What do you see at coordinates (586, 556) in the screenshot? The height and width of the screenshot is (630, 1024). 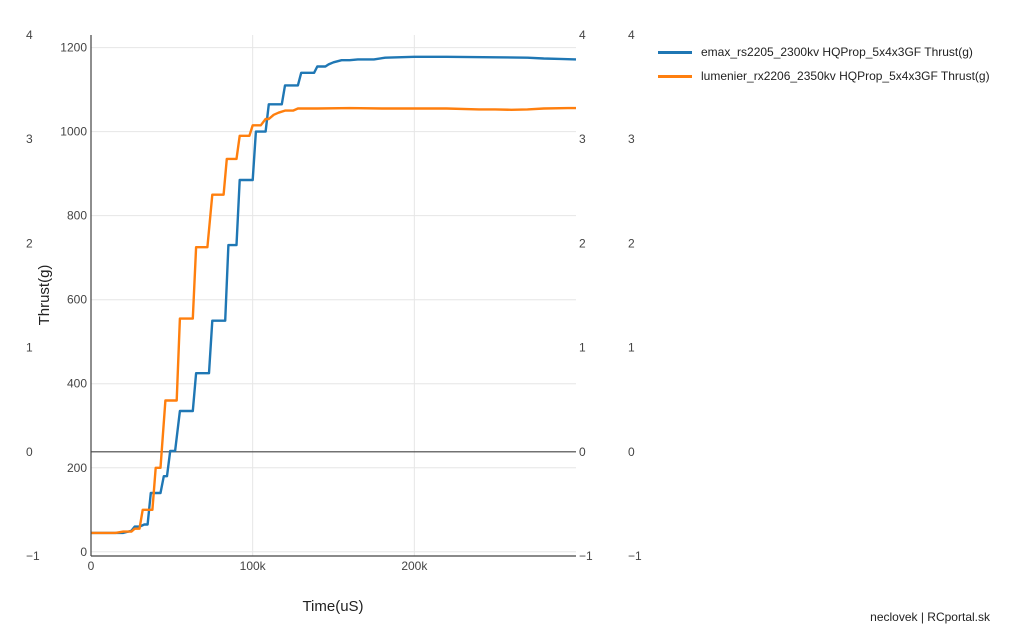 I see `secondary-tick-right: −1` at bounding box center [586, 556].